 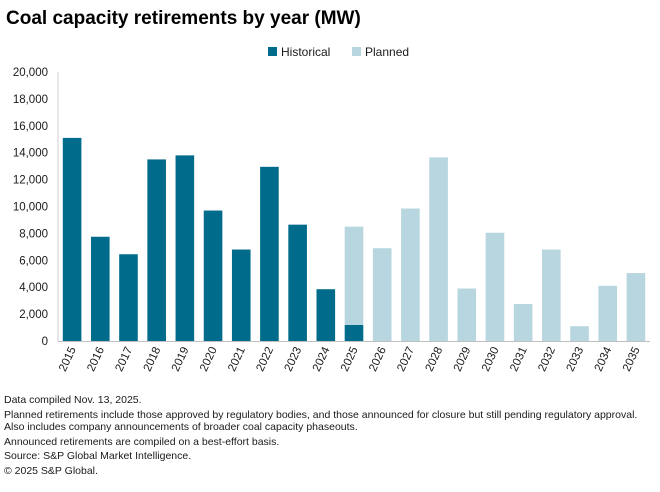 What do you see at coordinates (547, 359) in the screenshot?
I see `x-tick-label: 2032` at bounding box center [547, 359].